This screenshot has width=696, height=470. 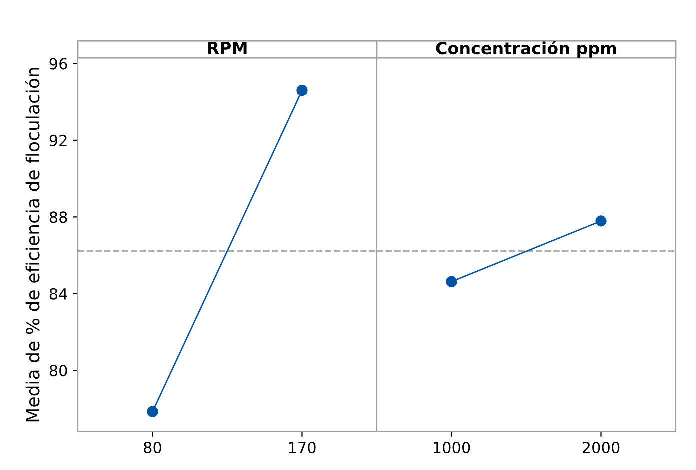 I want to click on y-tick-label: 84, so click(x=59, y=294).